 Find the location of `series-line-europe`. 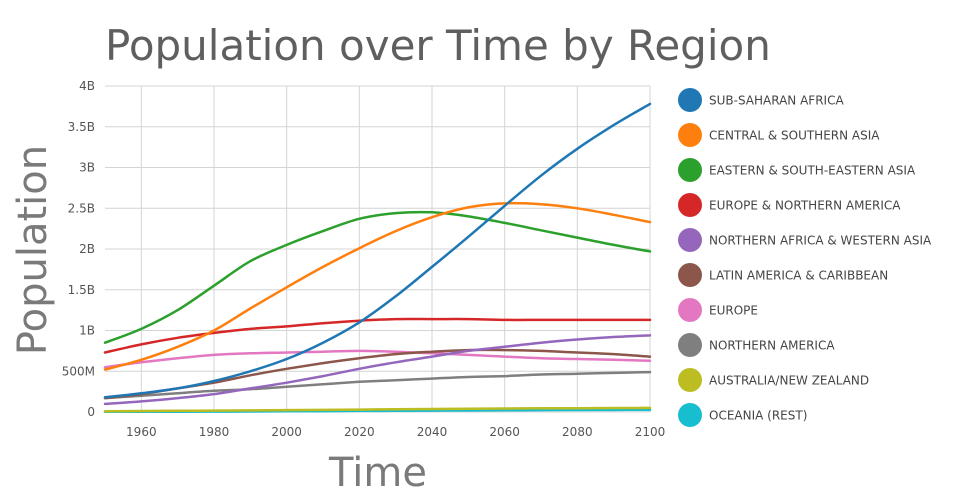

series-line-europe is located at coordinates (377, 359).